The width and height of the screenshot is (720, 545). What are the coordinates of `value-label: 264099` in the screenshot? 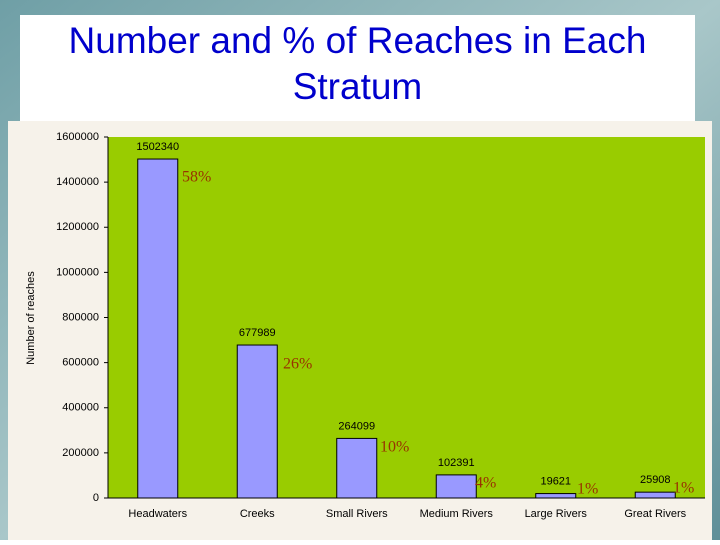 It's located at (356, 426).